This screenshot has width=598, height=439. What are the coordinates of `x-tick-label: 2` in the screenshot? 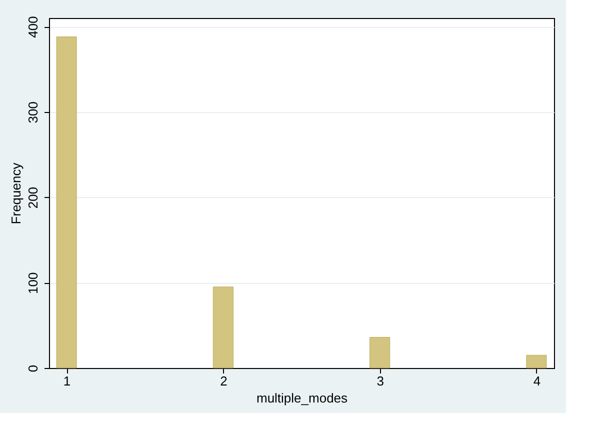 It's located at (224, 381).